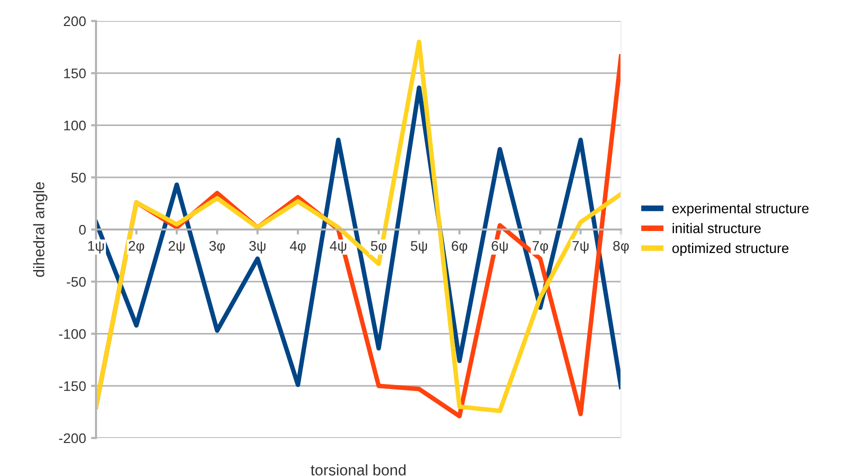 Image resolution: width=846 pixels, height=476 pixels. What do you see at coordinates (75, 125) in the screenshot?
I see `y-tick-label: 100` at bounding box center [75, 125].